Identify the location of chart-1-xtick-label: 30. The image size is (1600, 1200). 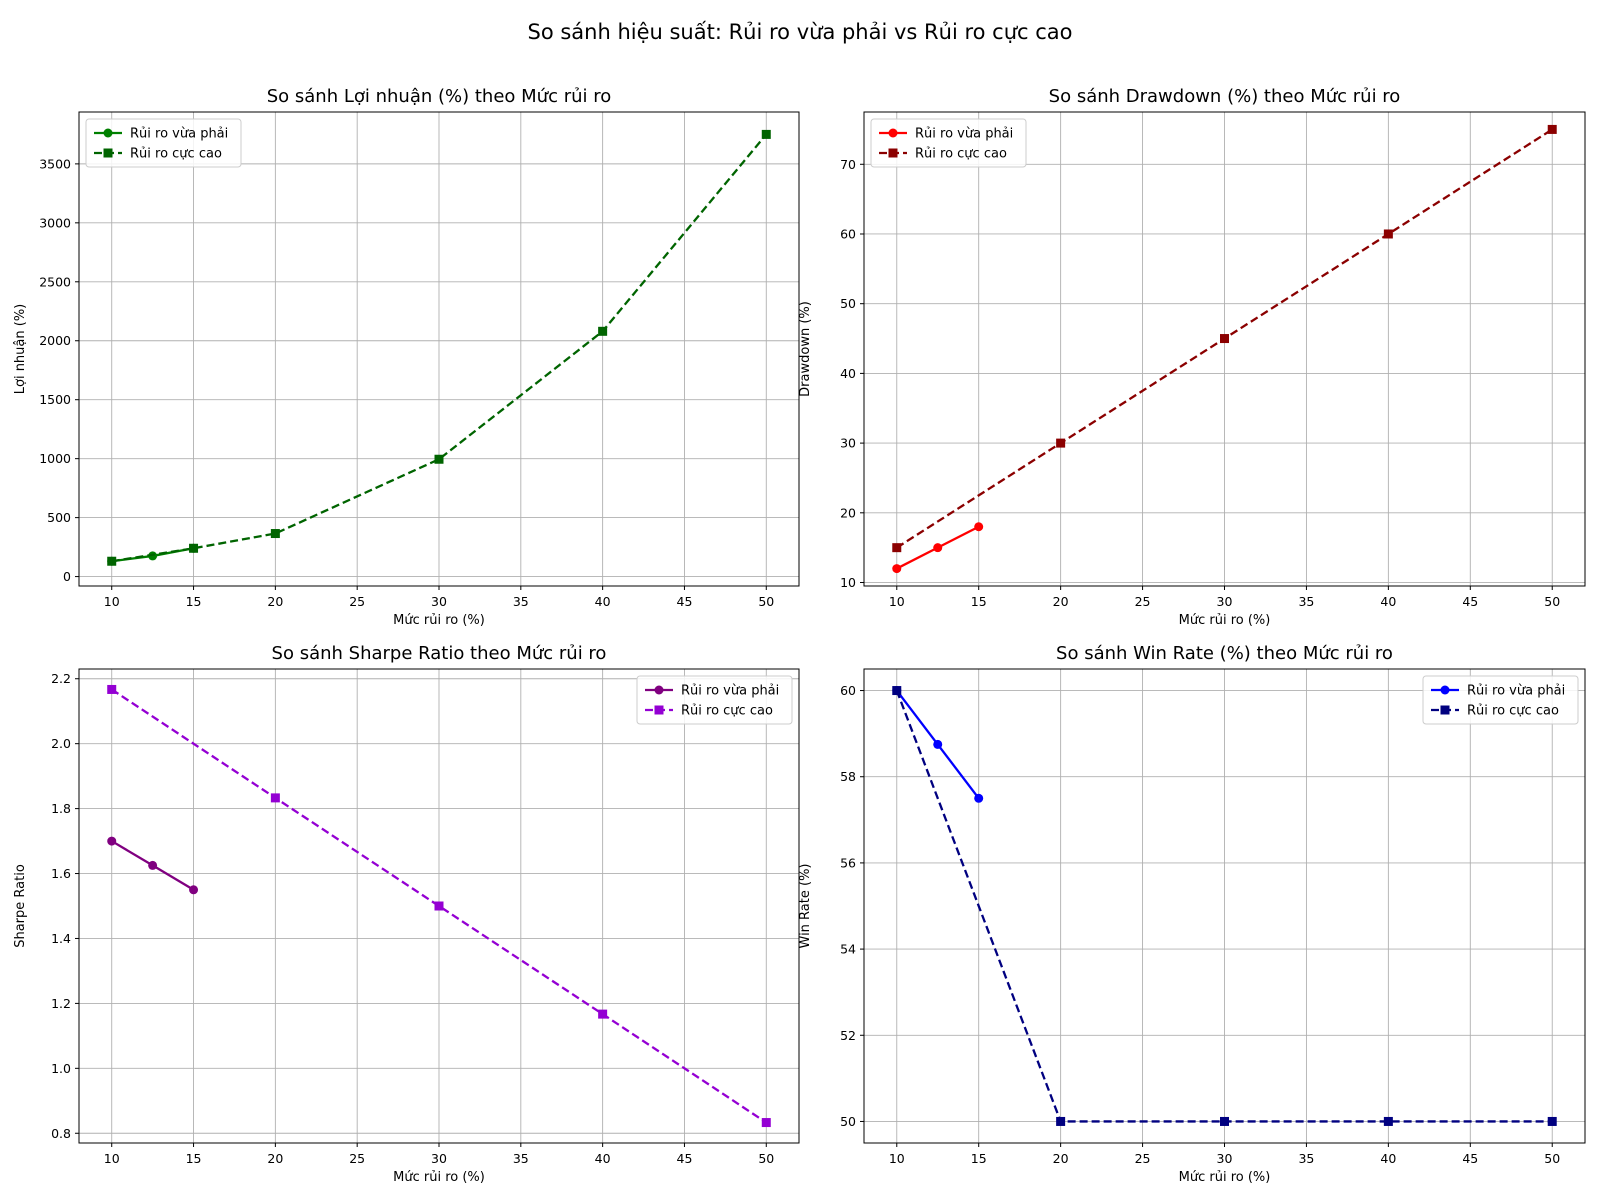
(439, 601).